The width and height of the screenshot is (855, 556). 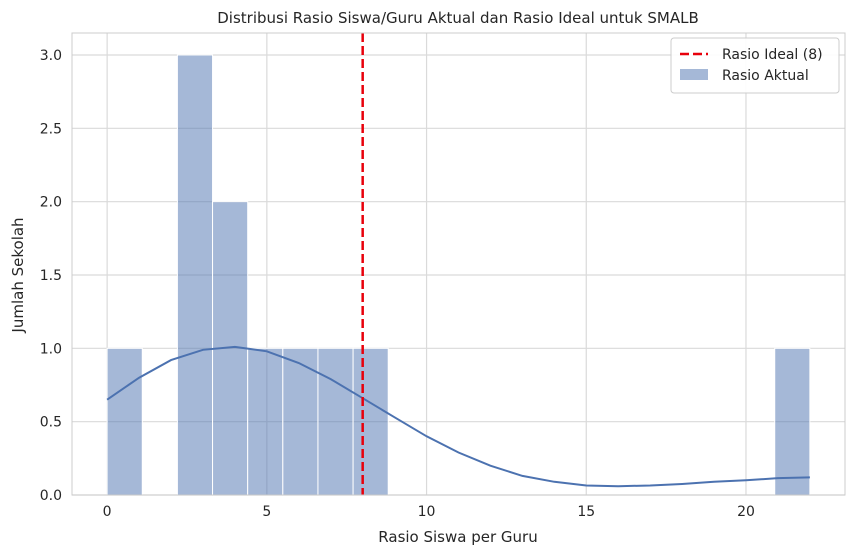 I want to click on x-tick-labels: 0 5 10 15 20, so click(x=429, y=512).